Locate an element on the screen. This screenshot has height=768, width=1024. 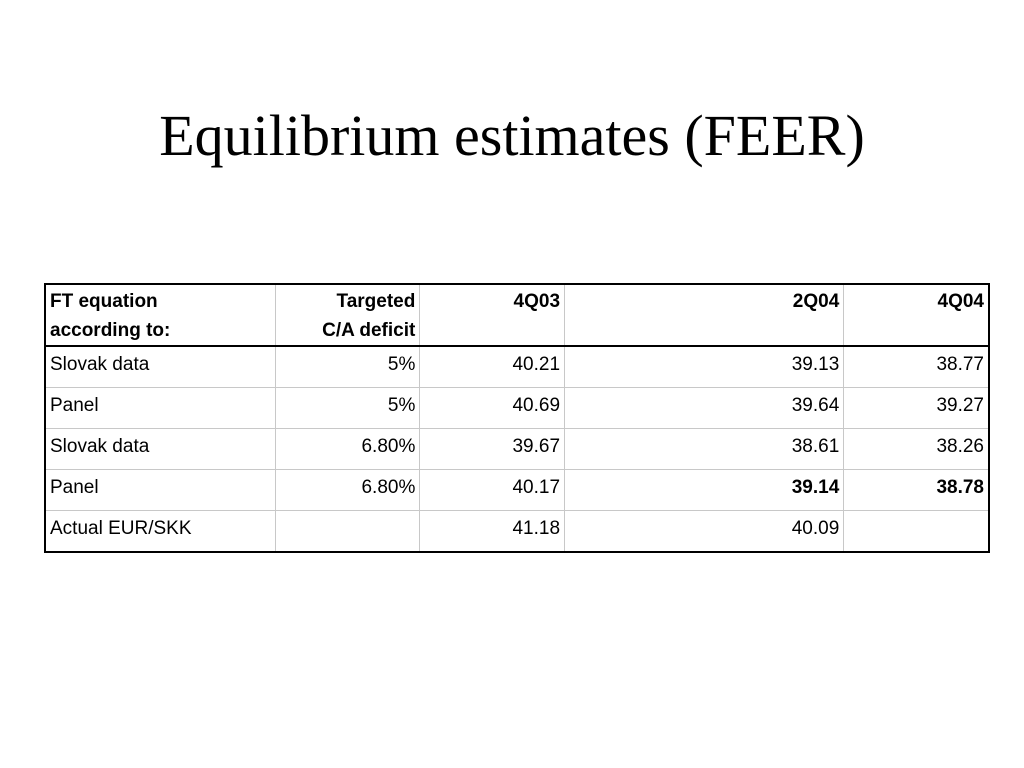
row-targeted-deficit is located at coordinates (347, 531).